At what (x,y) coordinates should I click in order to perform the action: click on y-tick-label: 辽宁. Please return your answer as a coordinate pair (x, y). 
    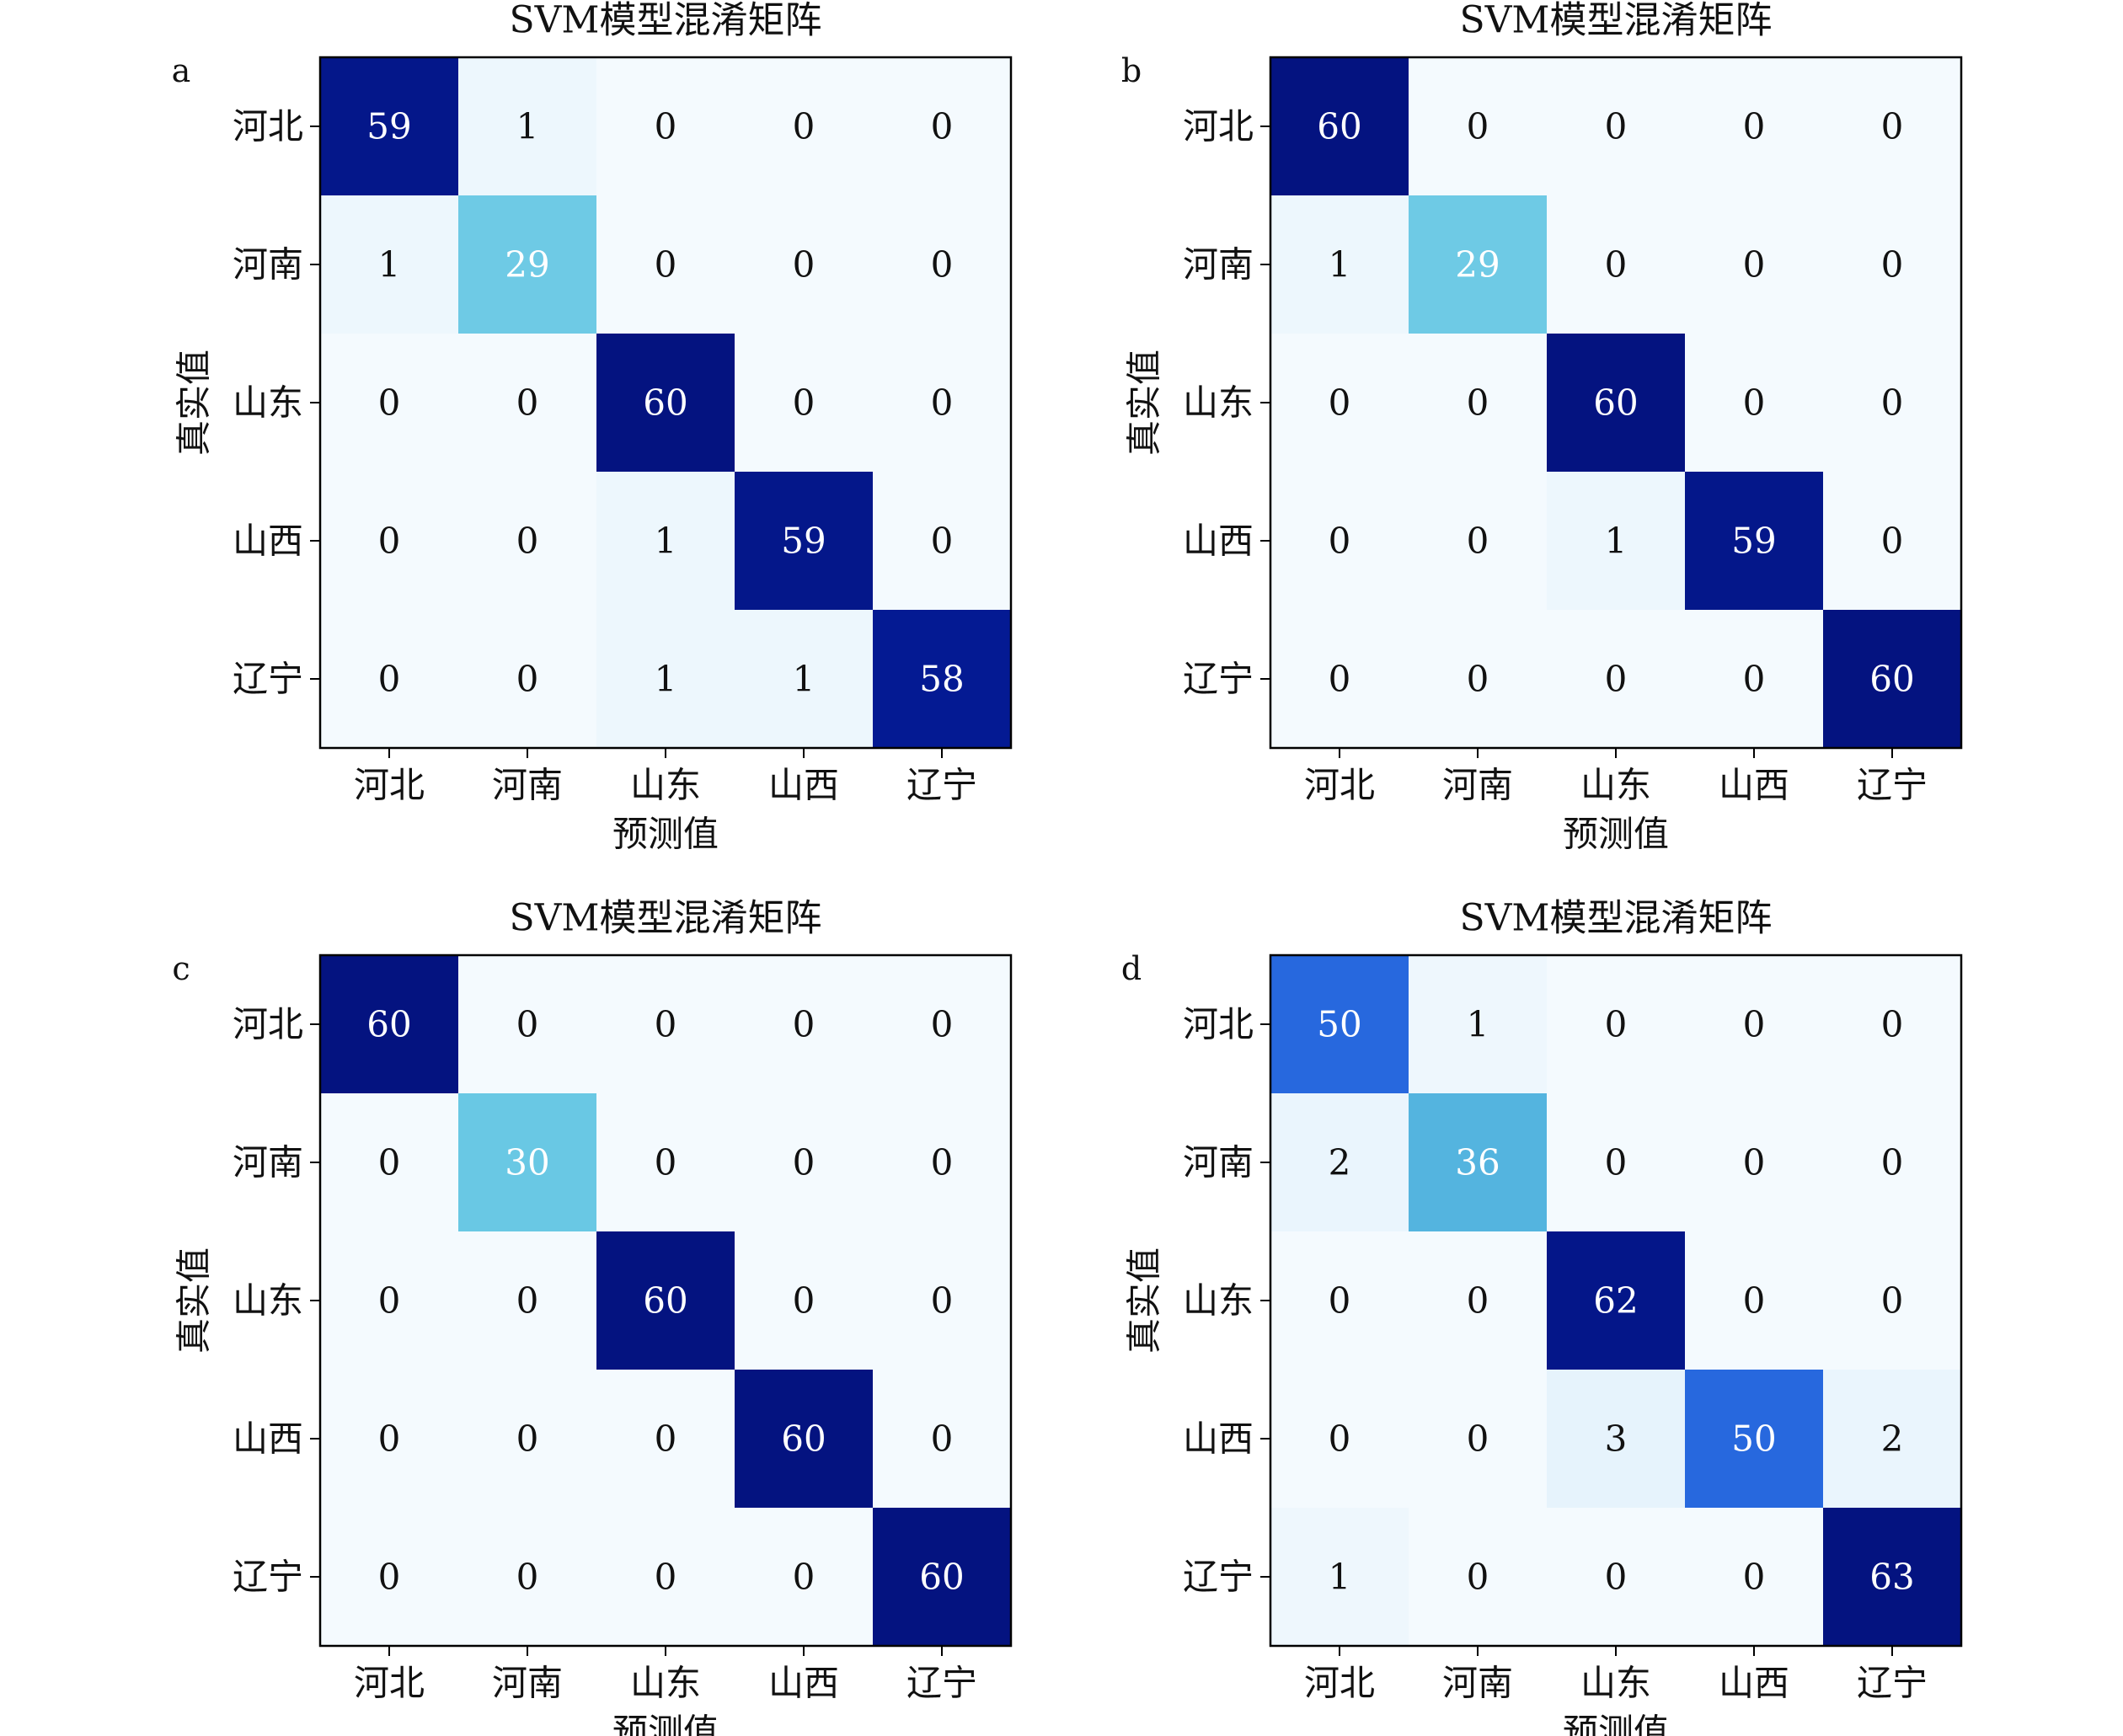
    Looking at the image, I should click on (1218, 679).